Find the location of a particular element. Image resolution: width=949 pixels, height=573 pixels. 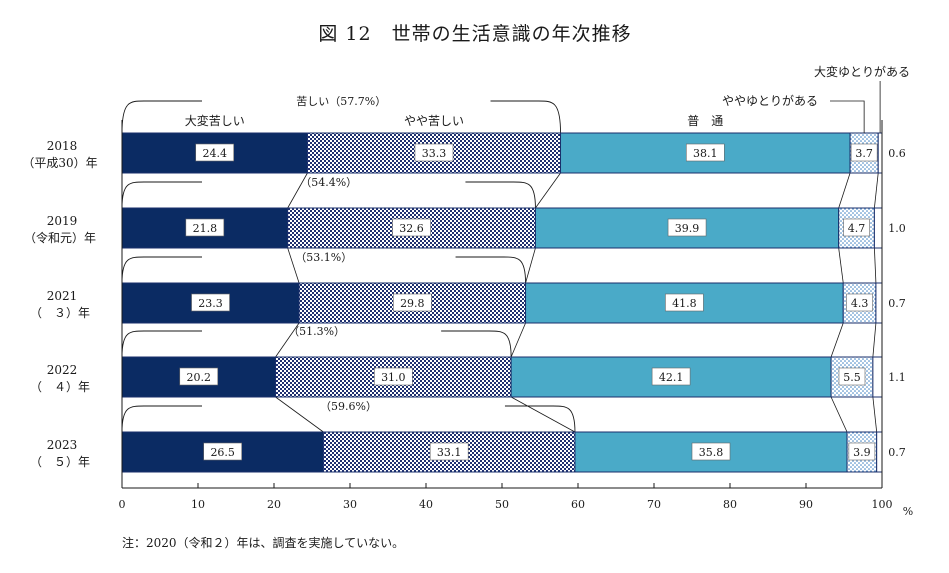

value-label: 21.8 is located at coordinates (205, 228).